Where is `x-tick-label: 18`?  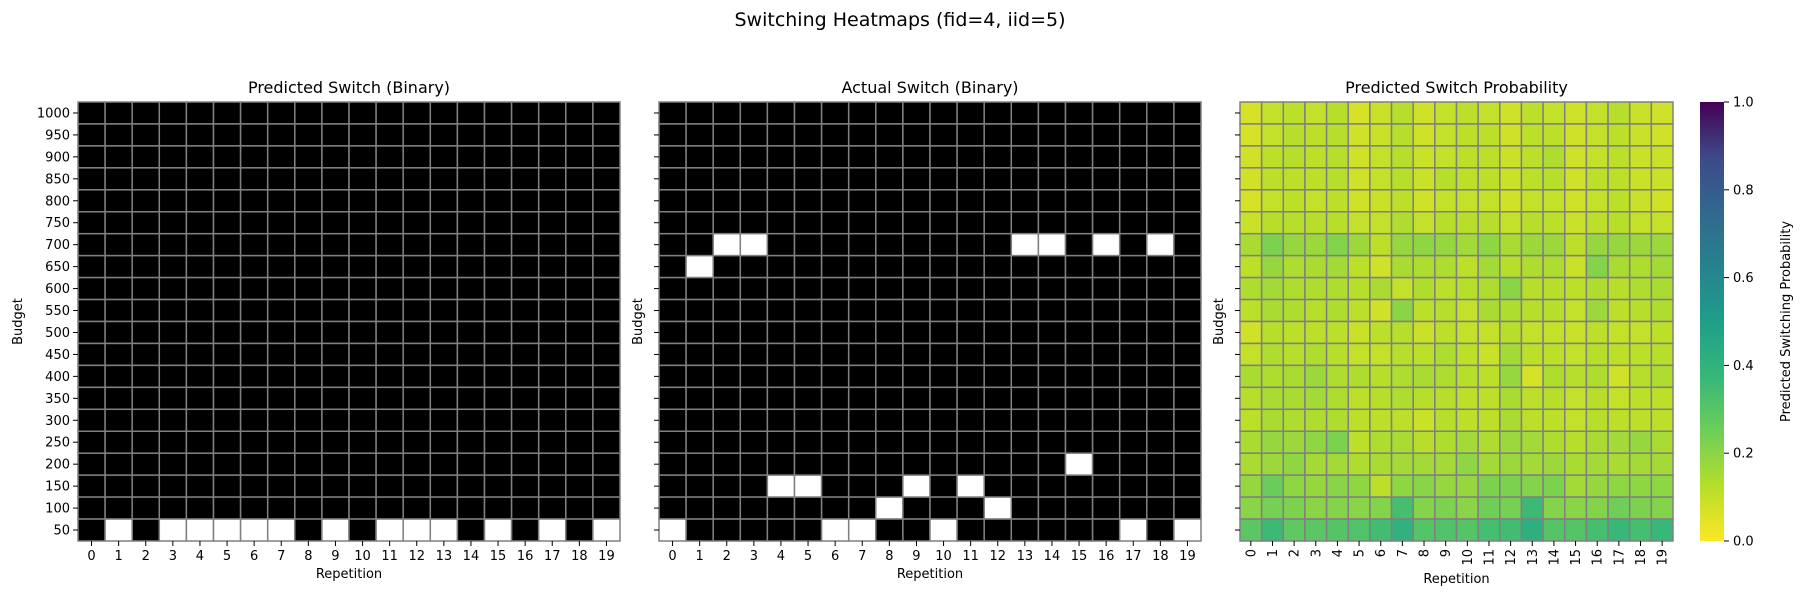
x-tick-label: 18 is located at coordinates (1160, 556).